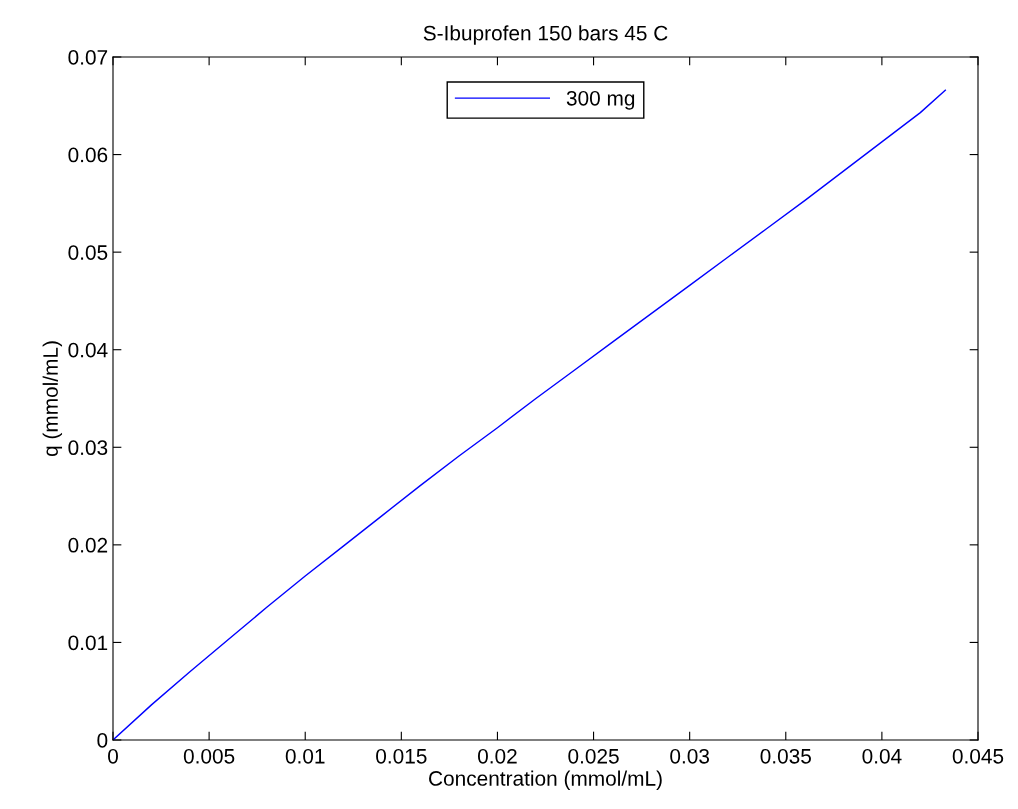  What do you see at coordinates (593, 756) in the screenshot?
I see `x-tick-label: 0.025` at bounding box center [593, 756].